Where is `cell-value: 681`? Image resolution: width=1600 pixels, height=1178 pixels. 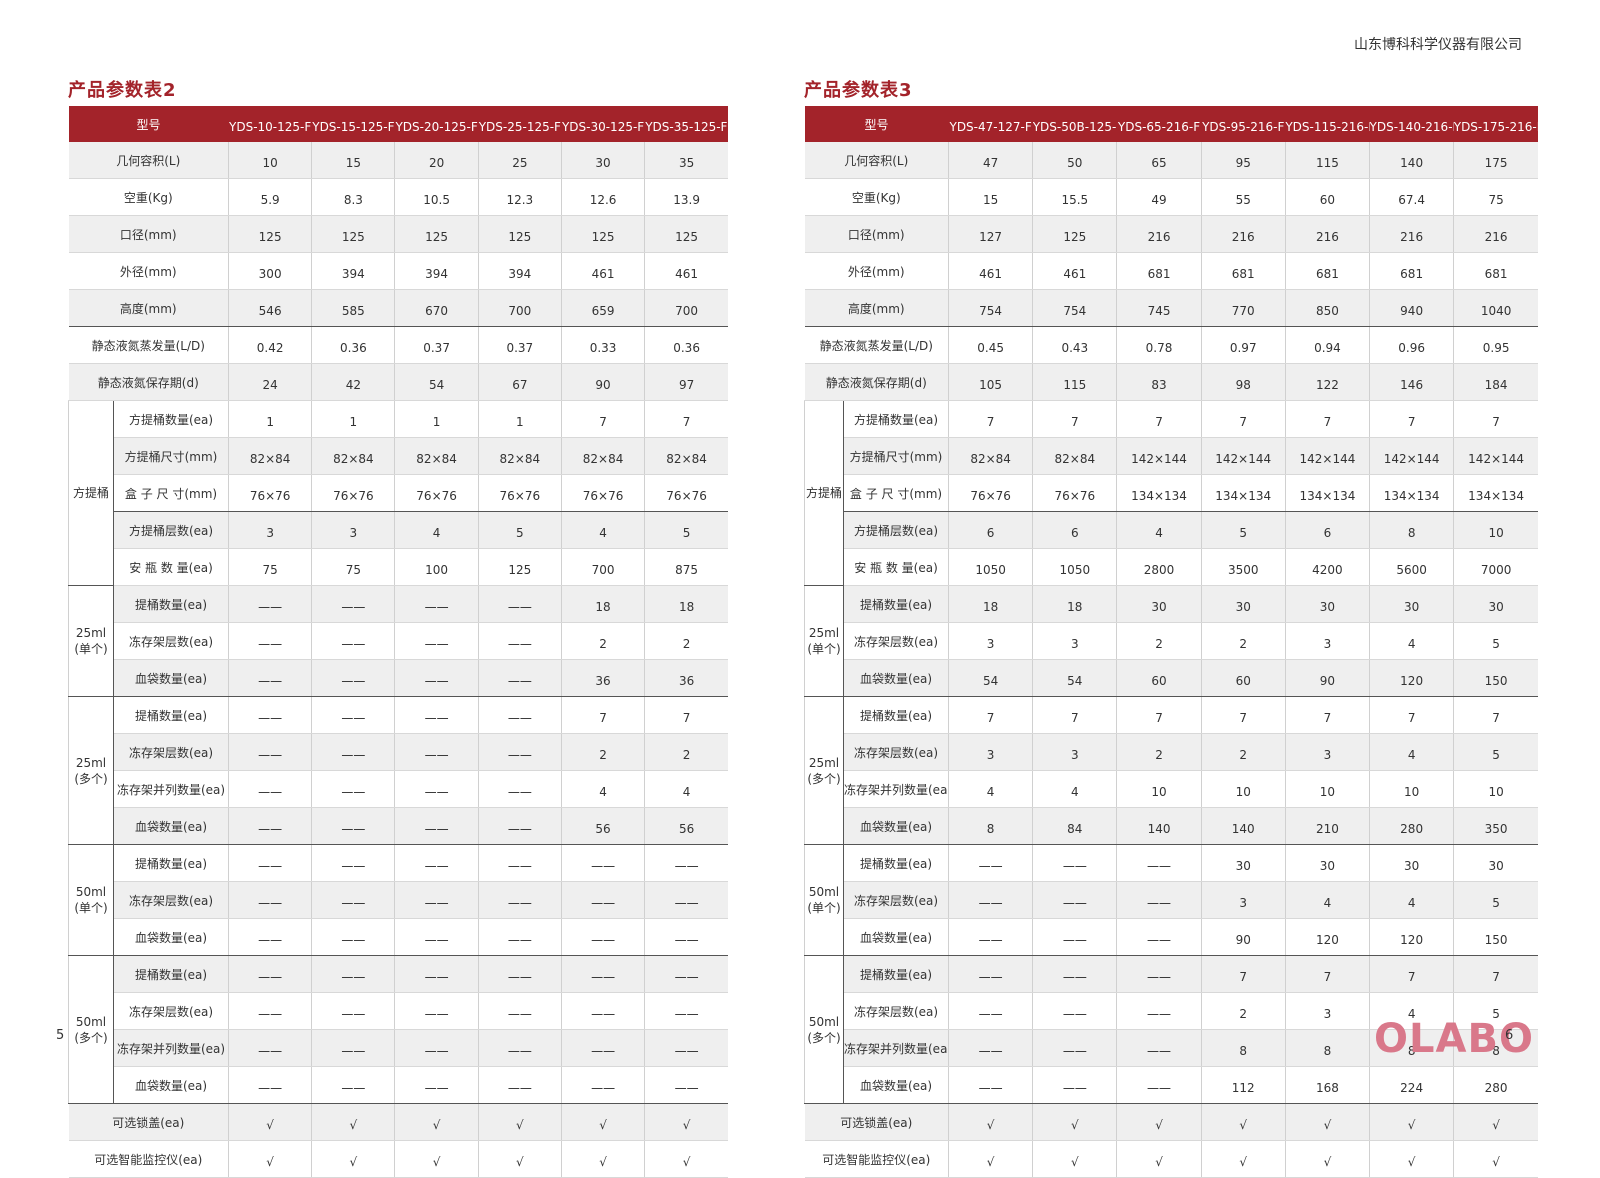
cell-value: 681 is located at coordinates (1411, 271).